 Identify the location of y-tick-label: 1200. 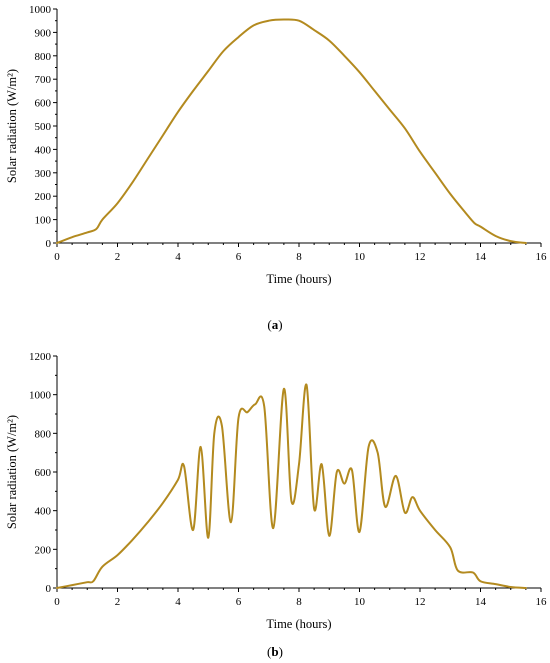
(40, 357).